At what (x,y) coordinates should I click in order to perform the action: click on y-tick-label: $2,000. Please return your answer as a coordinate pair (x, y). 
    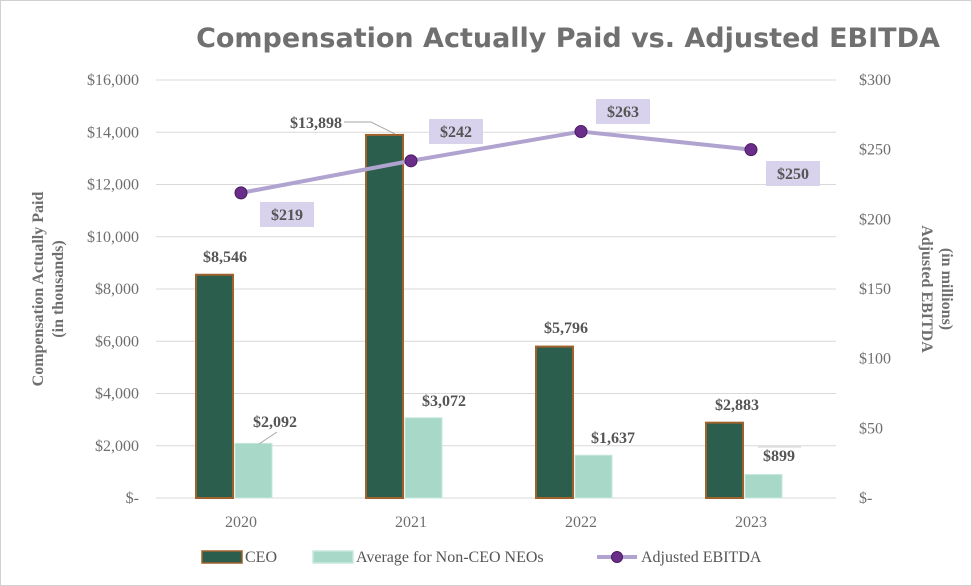
    Looking at the image, I should click on (117, 446).